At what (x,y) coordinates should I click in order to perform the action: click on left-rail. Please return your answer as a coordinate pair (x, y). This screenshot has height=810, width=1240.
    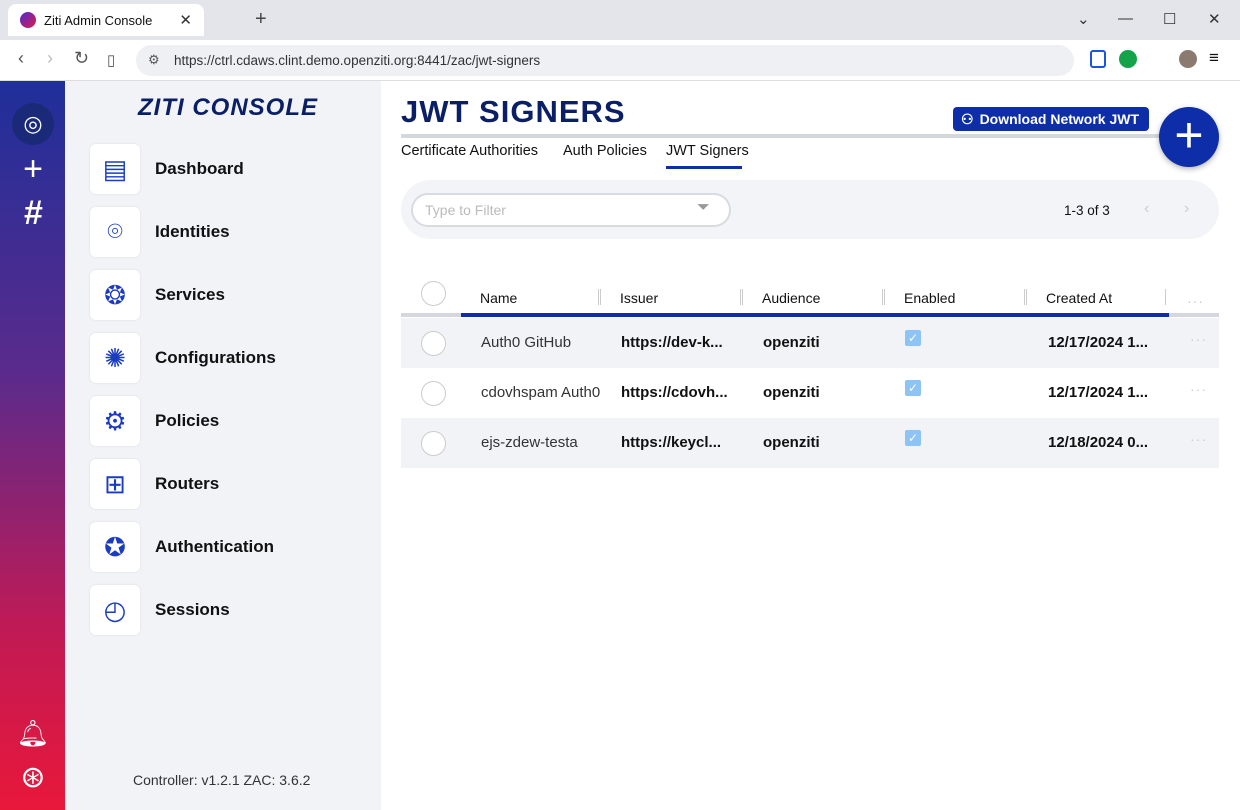
    Looking at the image, I should click on (32, 445).